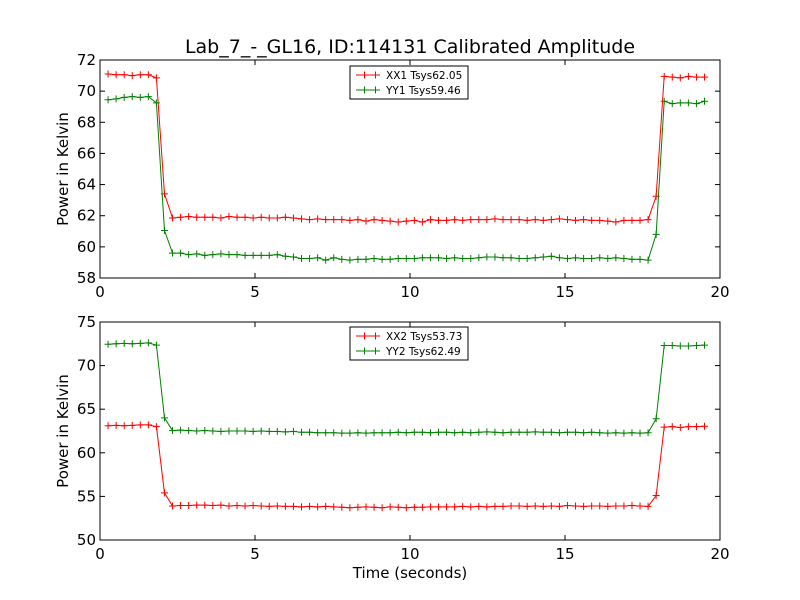 Image resolution: width=800 pixels, height=600 pixels. Describe the element at coordinates (86, 91) in the screenshot. I see `y-tick-label-0-6: 70` at that location.